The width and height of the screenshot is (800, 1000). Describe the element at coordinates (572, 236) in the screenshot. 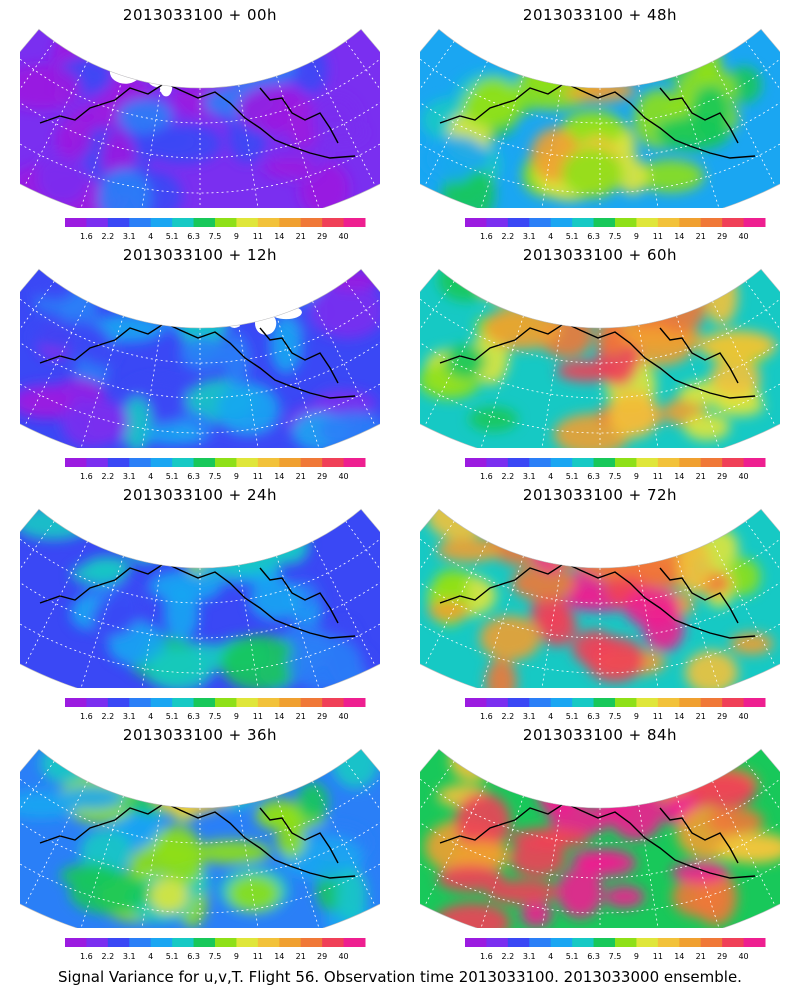

I see `colorbar-tick-label: 5.1` at that location.